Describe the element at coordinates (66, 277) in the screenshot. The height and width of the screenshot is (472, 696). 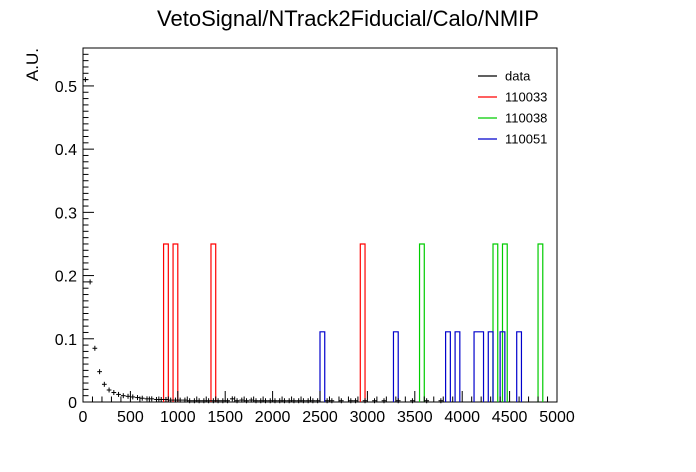
I see `y-tick-label: 0.2` at that location.